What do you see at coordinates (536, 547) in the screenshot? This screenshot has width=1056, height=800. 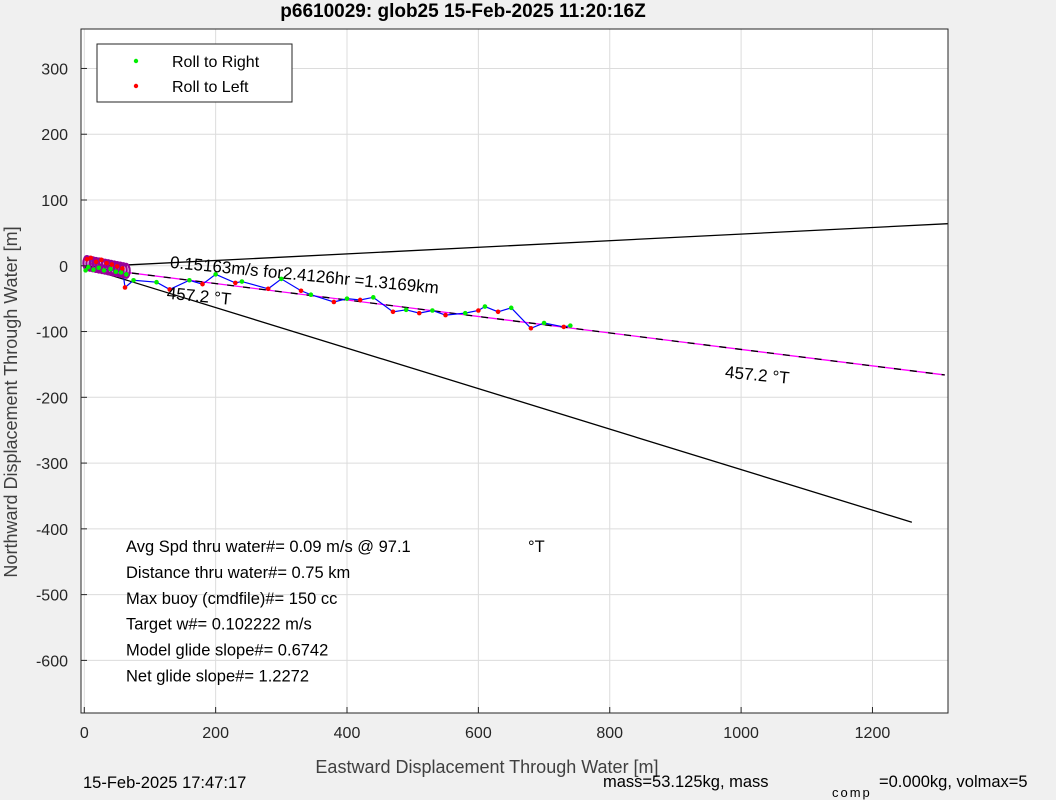 I see `info-unit: °T` at bounding box center [536, 547].